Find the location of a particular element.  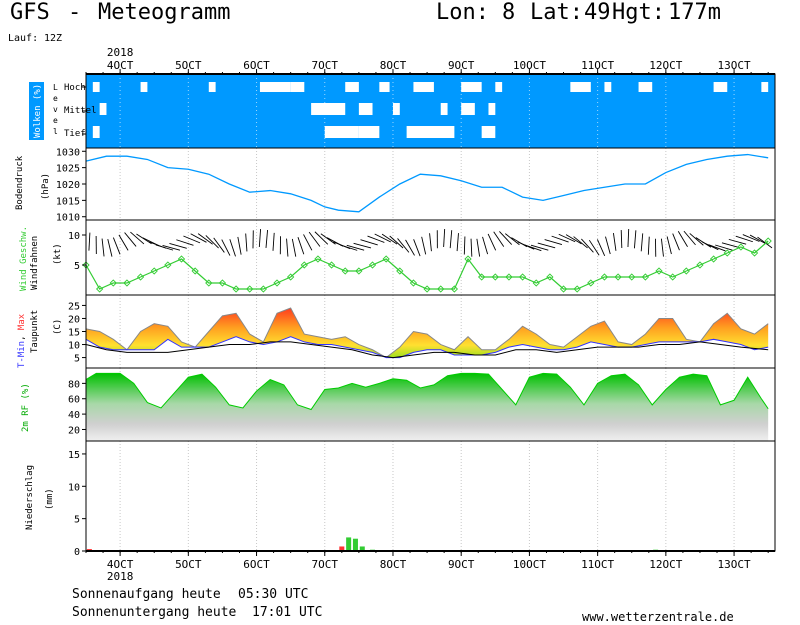

temperature-range-area is located at coordinates (427, 333).